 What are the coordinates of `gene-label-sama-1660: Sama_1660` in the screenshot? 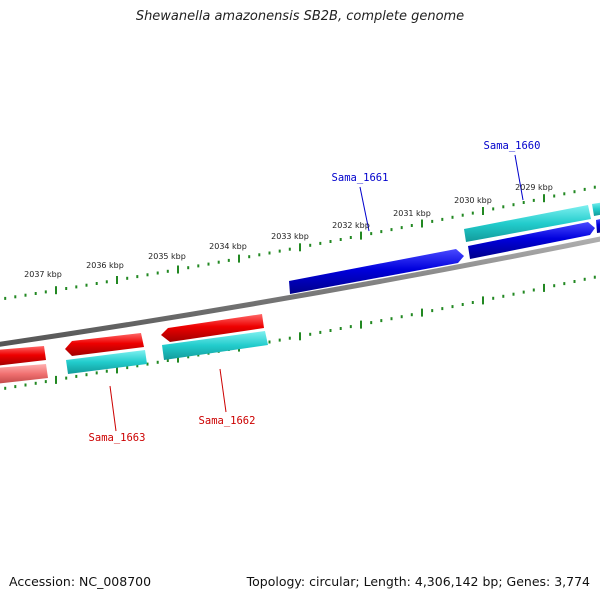 It's located at (512, 146).